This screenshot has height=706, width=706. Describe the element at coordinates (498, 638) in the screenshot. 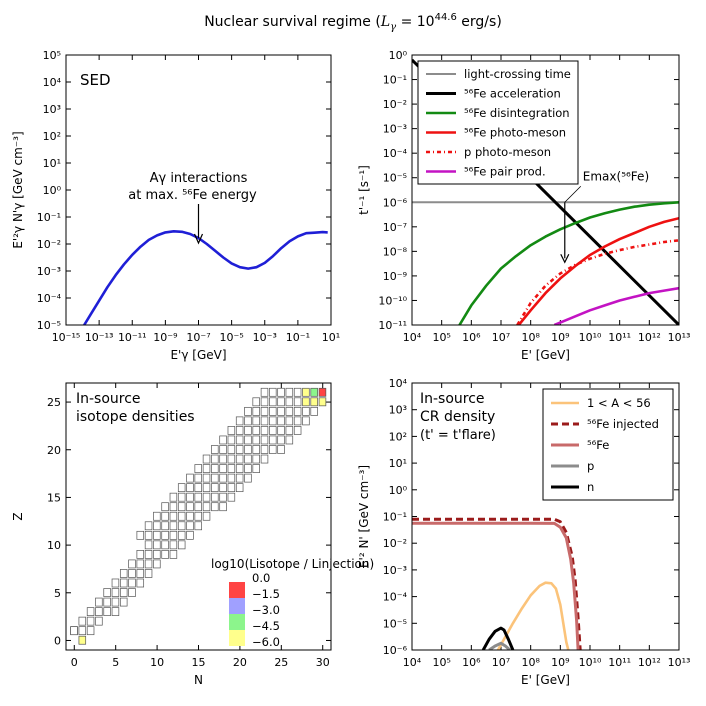

I see `series-line-n` at that location.